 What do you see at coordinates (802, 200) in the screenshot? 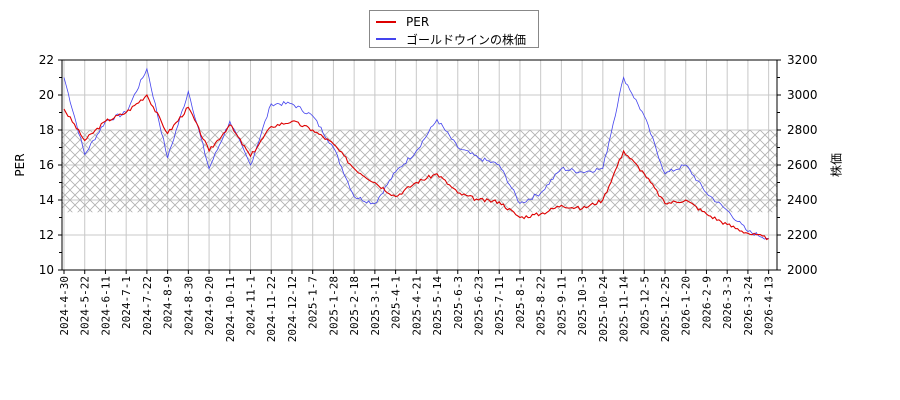
I see `svg-text: 2400` at bounding box center [802, 200].